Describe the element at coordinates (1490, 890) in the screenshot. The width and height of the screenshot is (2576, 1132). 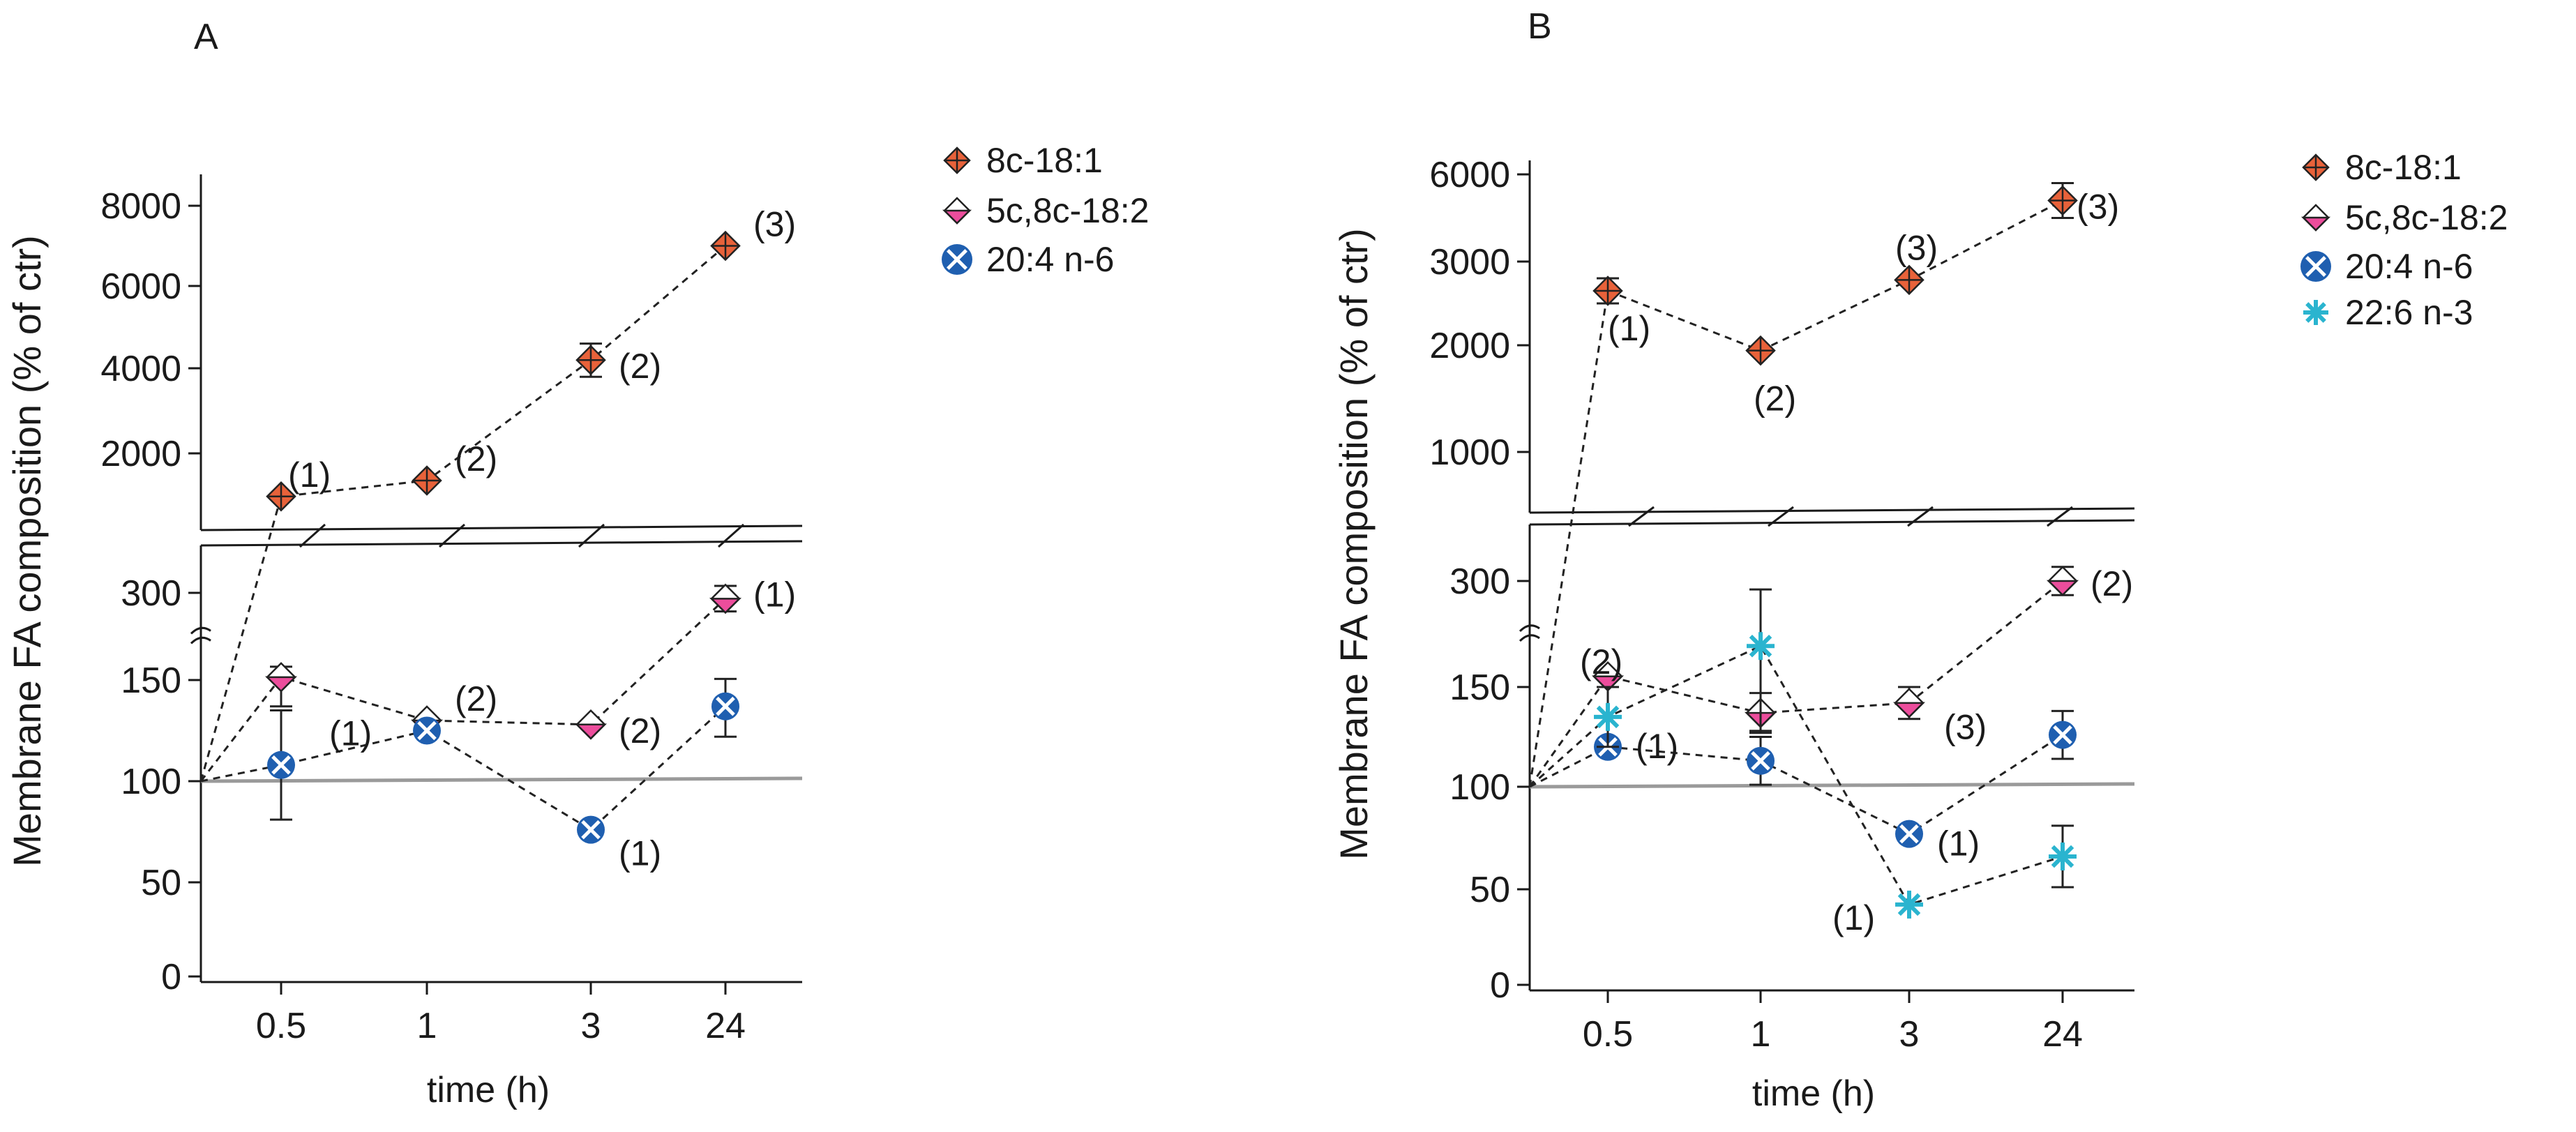
I see `y-tick-label: 50` at that location.